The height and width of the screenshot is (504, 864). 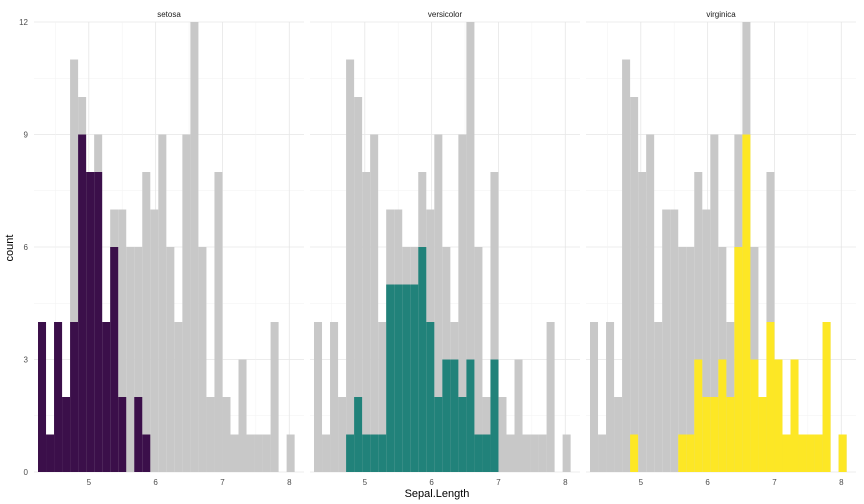 What do you see at coordinates (10, 248) in the screenshot?
I see `y-axis-title: count` at bounding box center [10, 248].